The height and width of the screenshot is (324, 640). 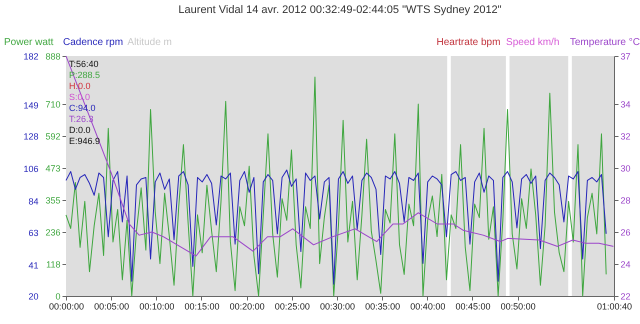 I want to click on y3-tick-label: 20, so click(x=33, y=297).